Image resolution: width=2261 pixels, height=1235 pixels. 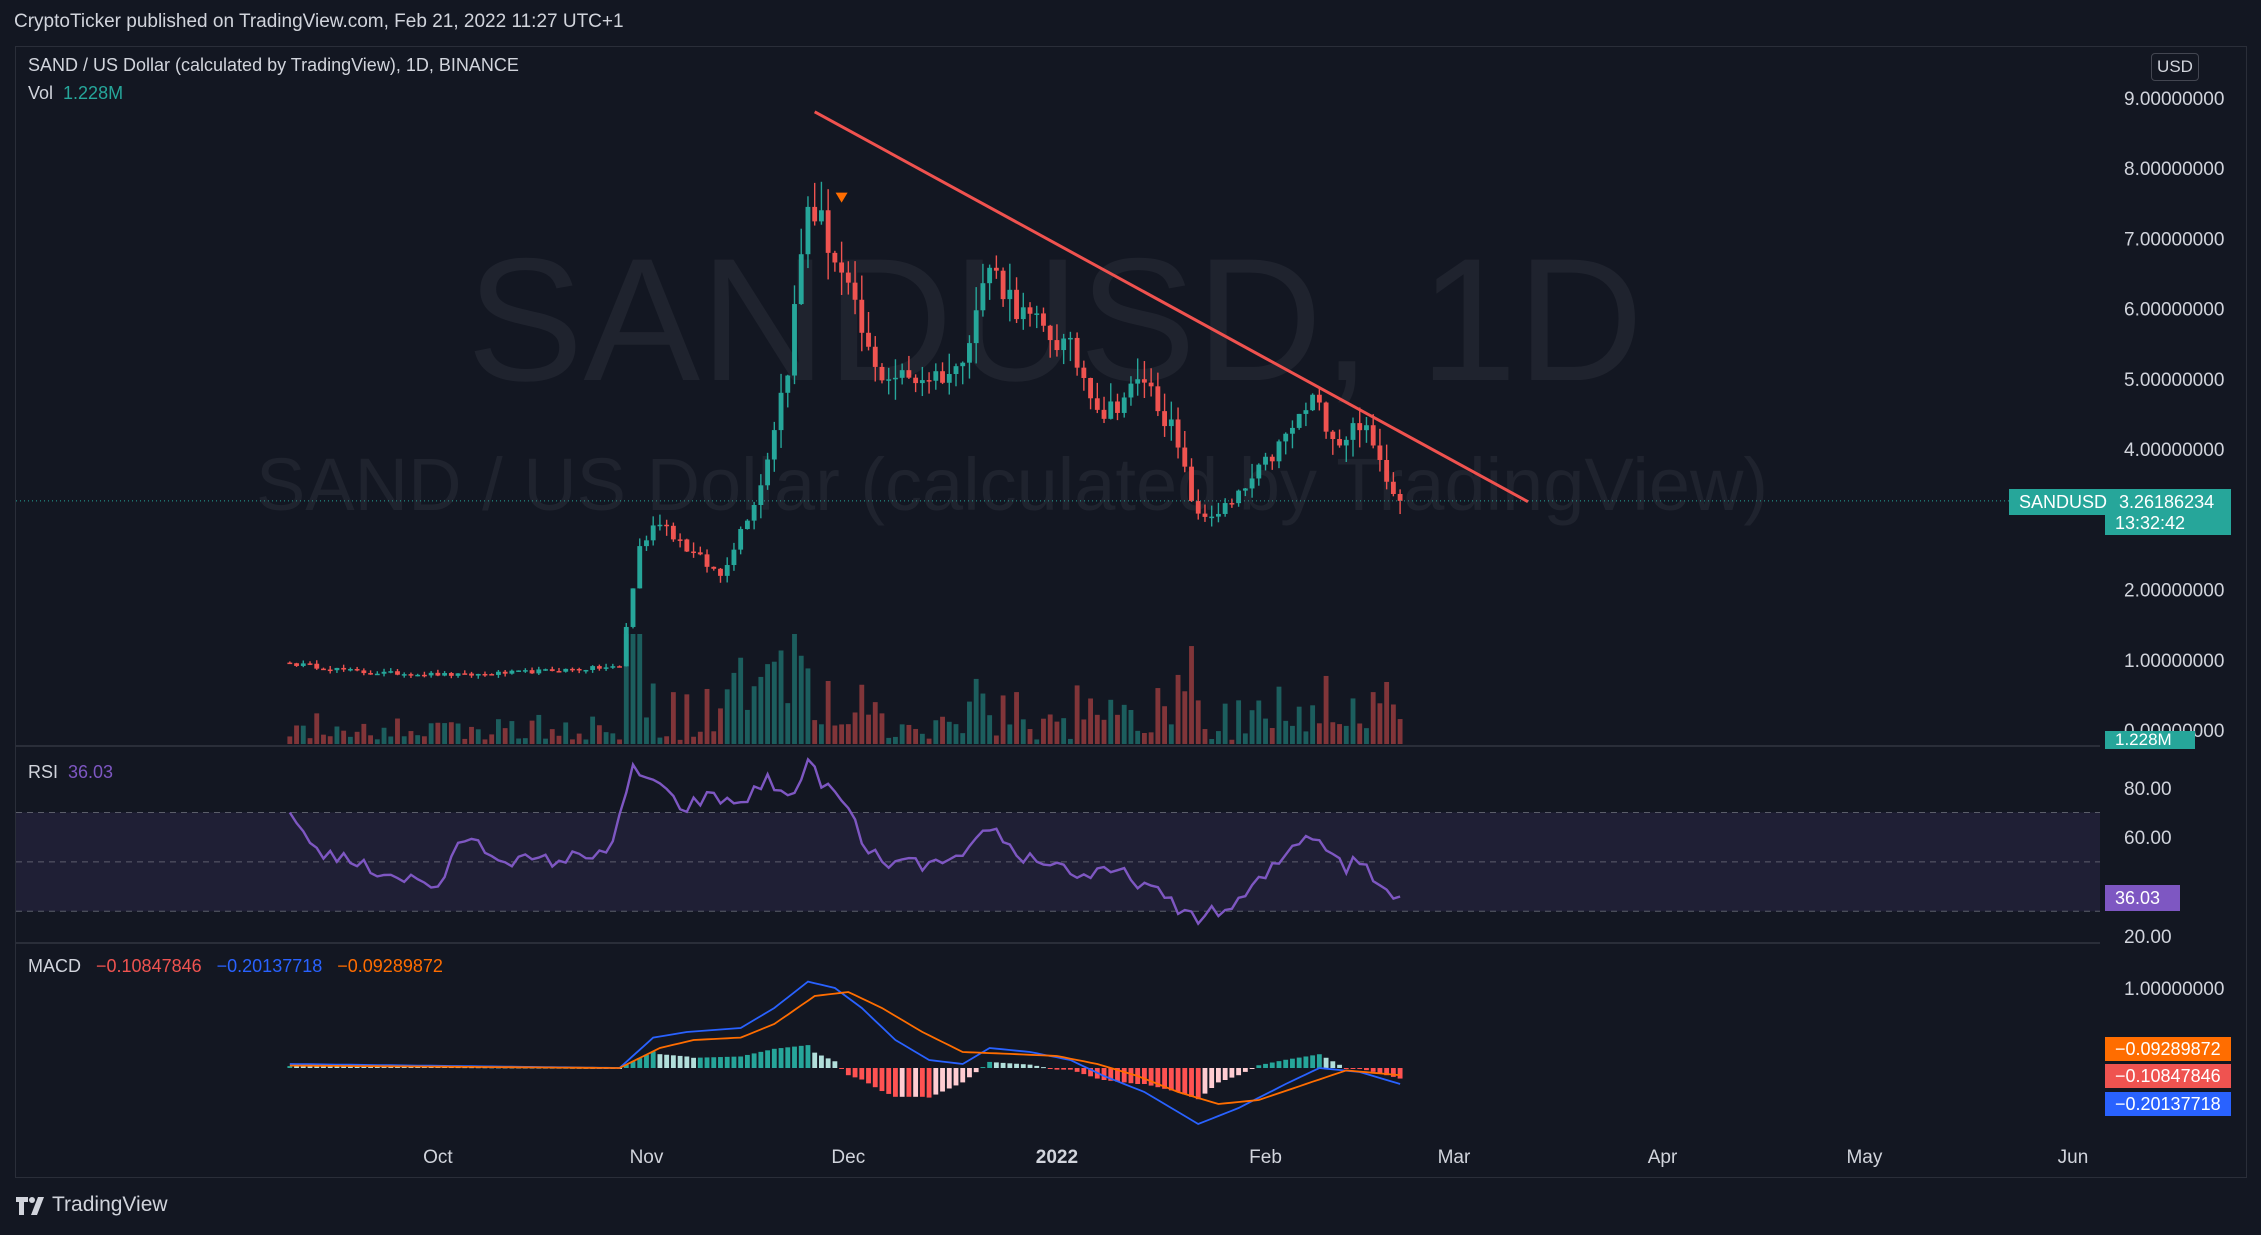 I want to click on rsi-tick: 20.00, so click(x=2148, y=937).